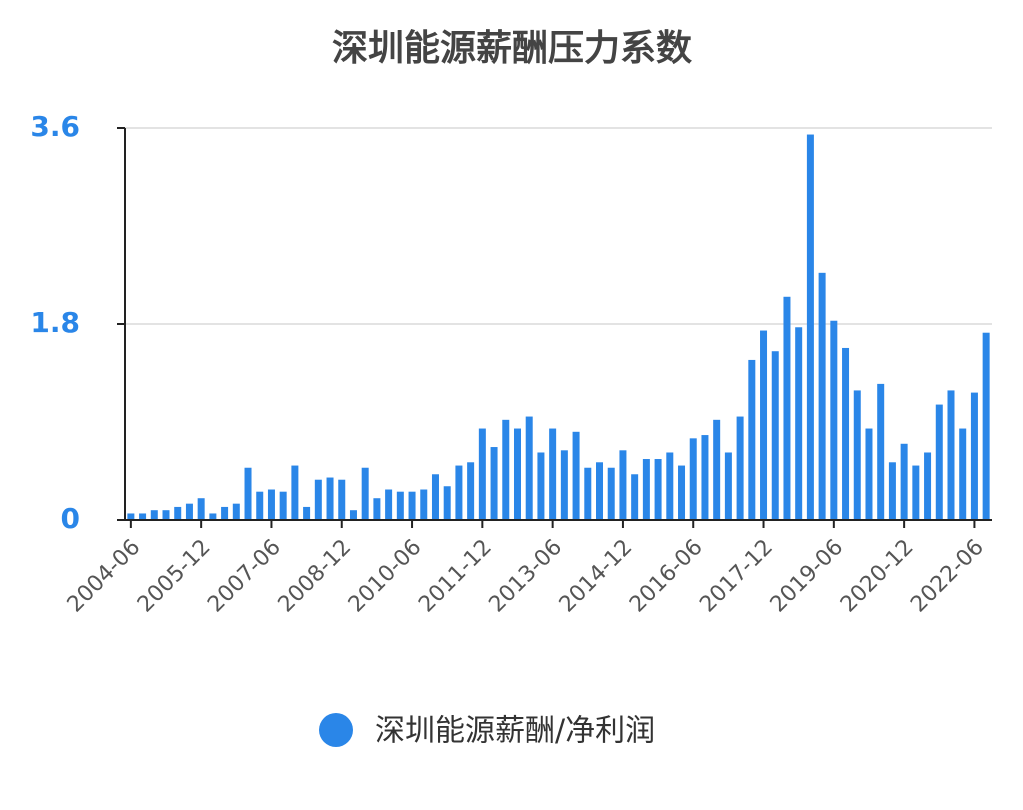 This screenshot has width=1023, height=810. What do you see at coordinates (512, 48) in the screenshot?
I see `chart-title: 深圳能源薪酬压力系数` at bounding box center [512, 48].